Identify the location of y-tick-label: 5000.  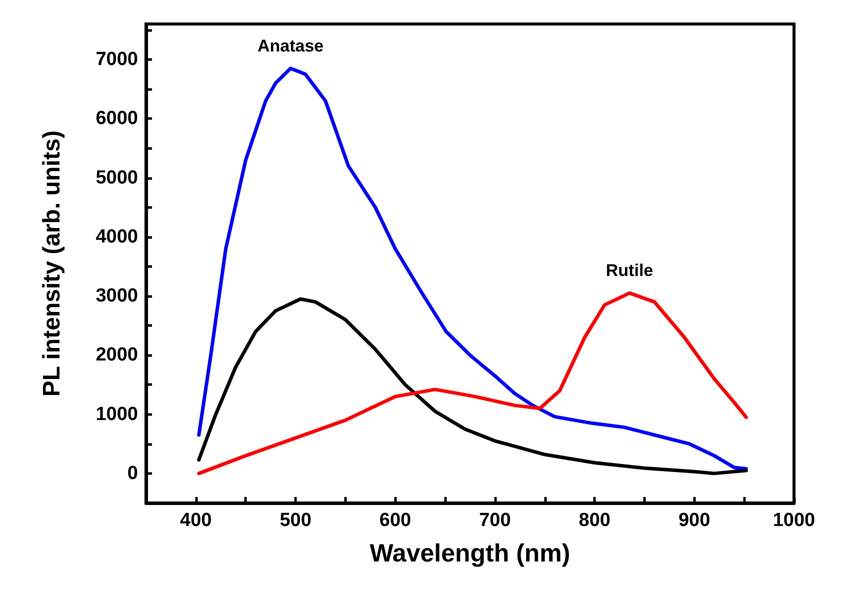
(117, 177).